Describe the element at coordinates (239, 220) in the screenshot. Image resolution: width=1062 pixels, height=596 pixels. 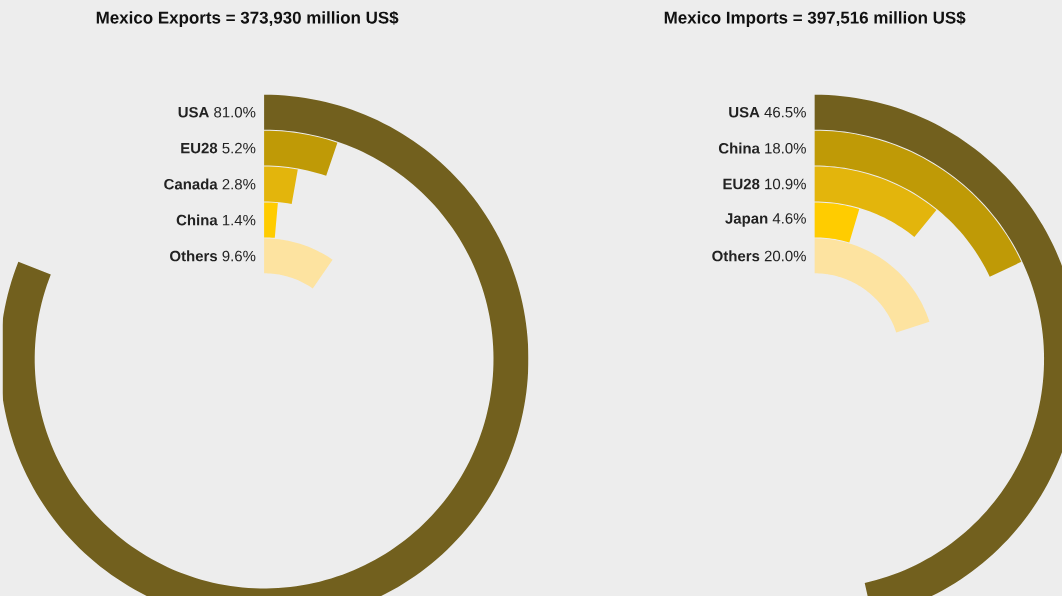
I see `data-label: 1.4%` at that location.